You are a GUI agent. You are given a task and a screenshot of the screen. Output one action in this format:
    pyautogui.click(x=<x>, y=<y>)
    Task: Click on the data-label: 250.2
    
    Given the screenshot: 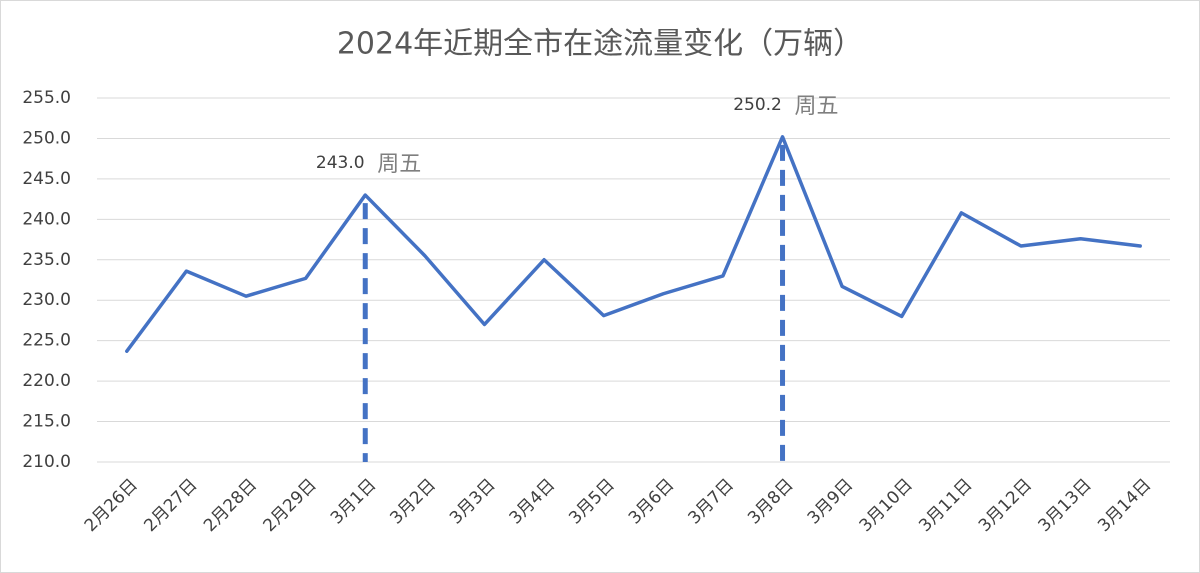 What is the action you would take?
    pyautogui.click(x=757, y=105)
    